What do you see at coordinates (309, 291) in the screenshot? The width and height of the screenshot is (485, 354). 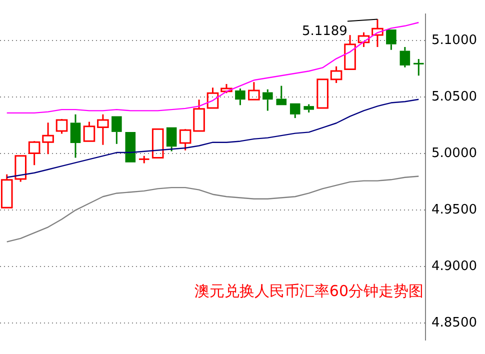 I see `text: 澳元兑换人民币汇率60分钟走势图` at bounding box center [309, 291].